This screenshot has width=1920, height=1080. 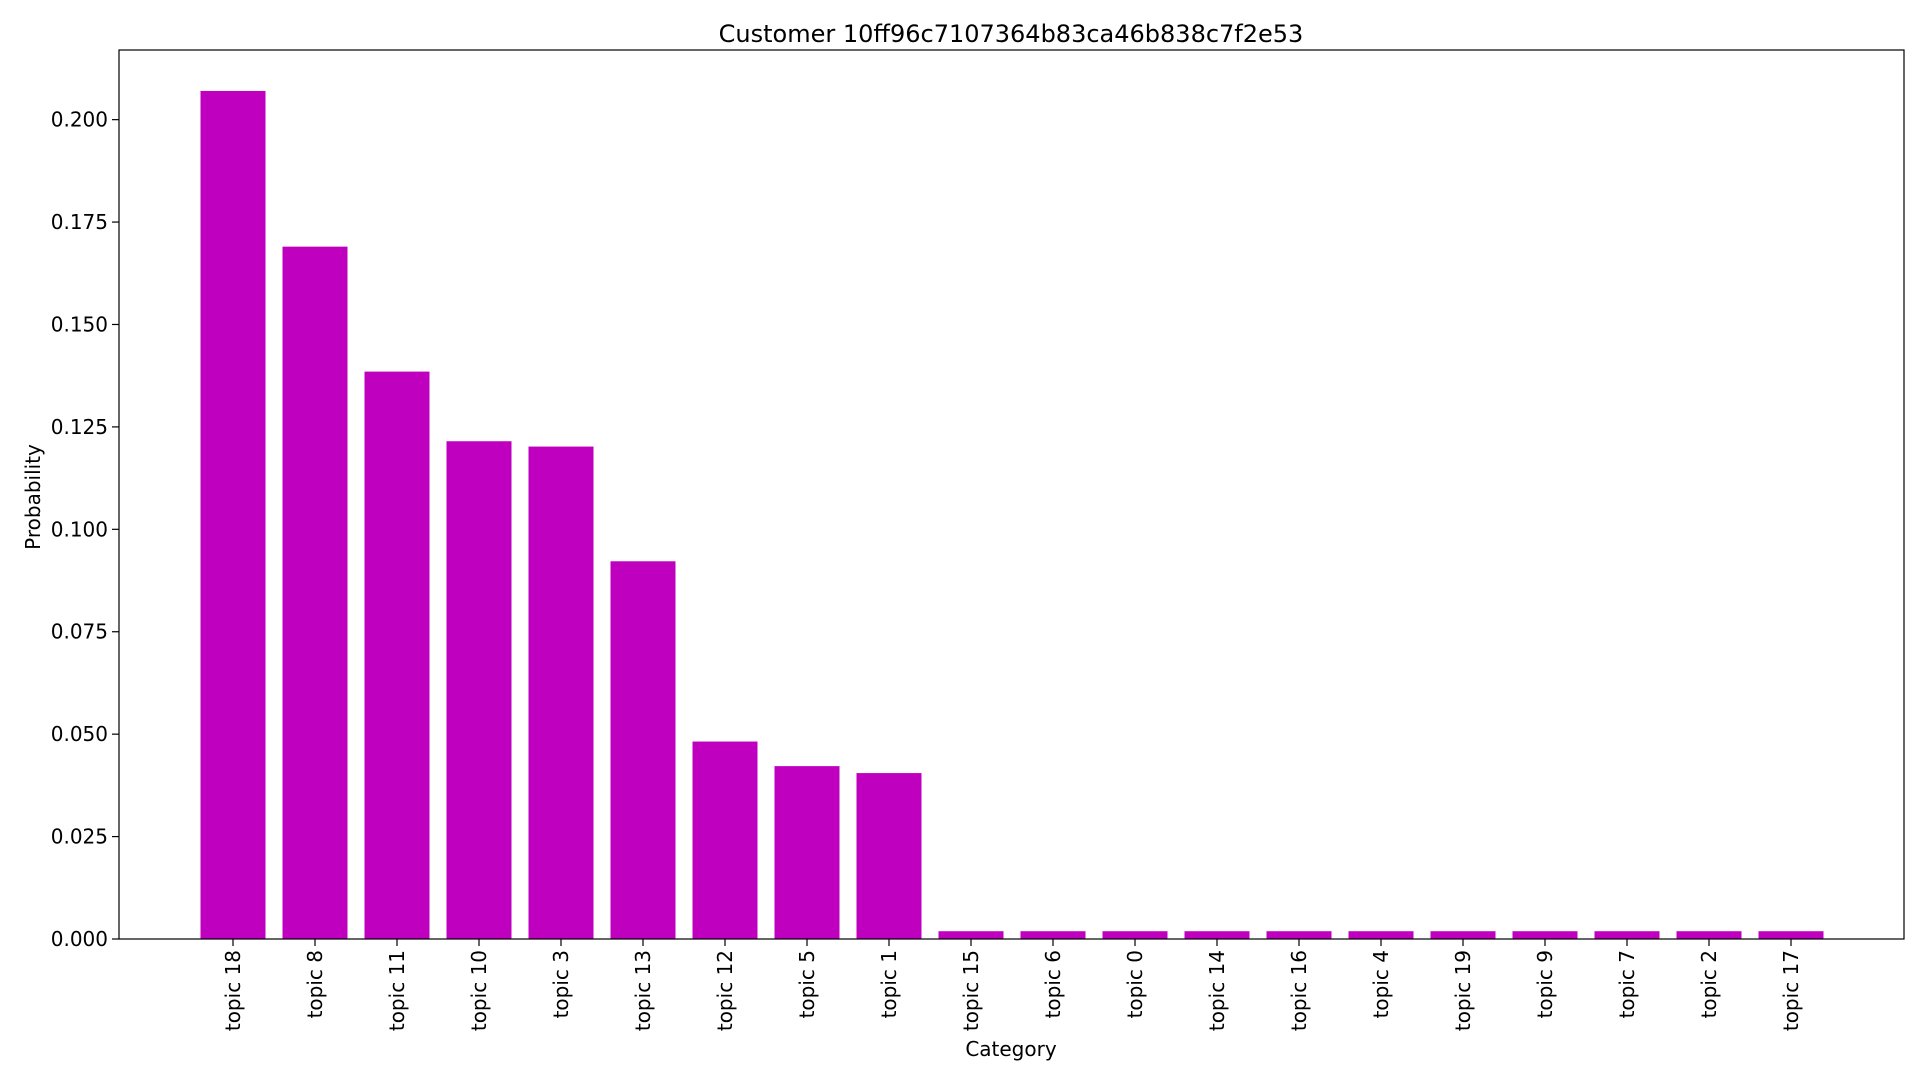 What do you see at coordinates (315, 984) in the screenshot?
I see `x-tick-label: topic 8` at bounding box center [315, 984].